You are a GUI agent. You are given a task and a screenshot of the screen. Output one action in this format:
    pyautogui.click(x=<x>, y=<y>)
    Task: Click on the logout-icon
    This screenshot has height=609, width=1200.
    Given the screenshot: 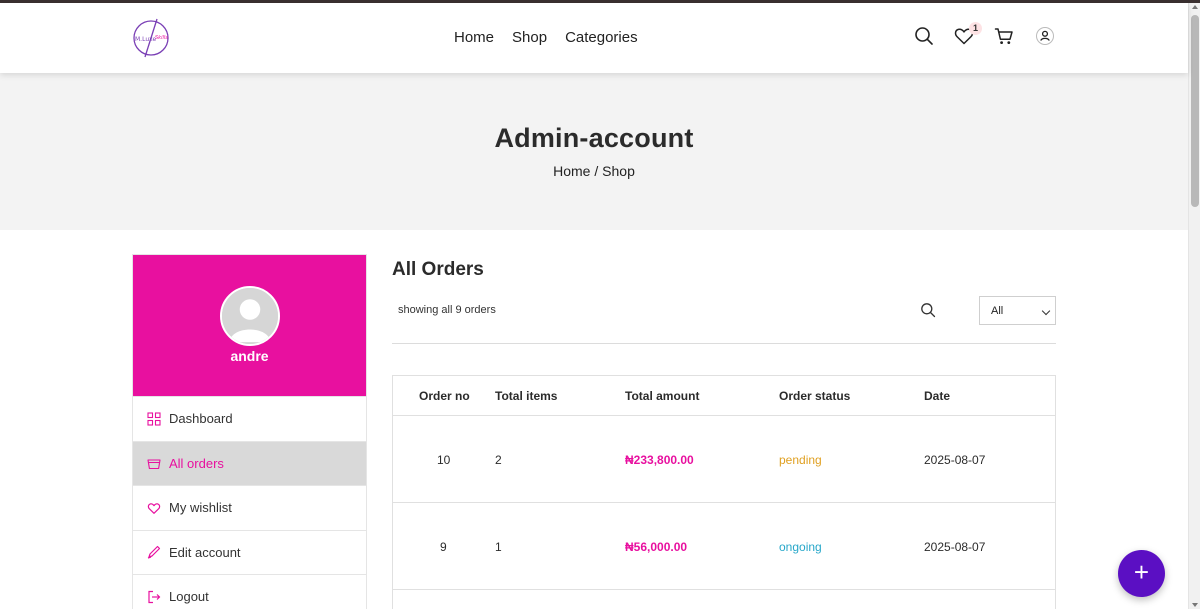 What is the action you would take?
    pyautogui.click(x=154, y=597)
    